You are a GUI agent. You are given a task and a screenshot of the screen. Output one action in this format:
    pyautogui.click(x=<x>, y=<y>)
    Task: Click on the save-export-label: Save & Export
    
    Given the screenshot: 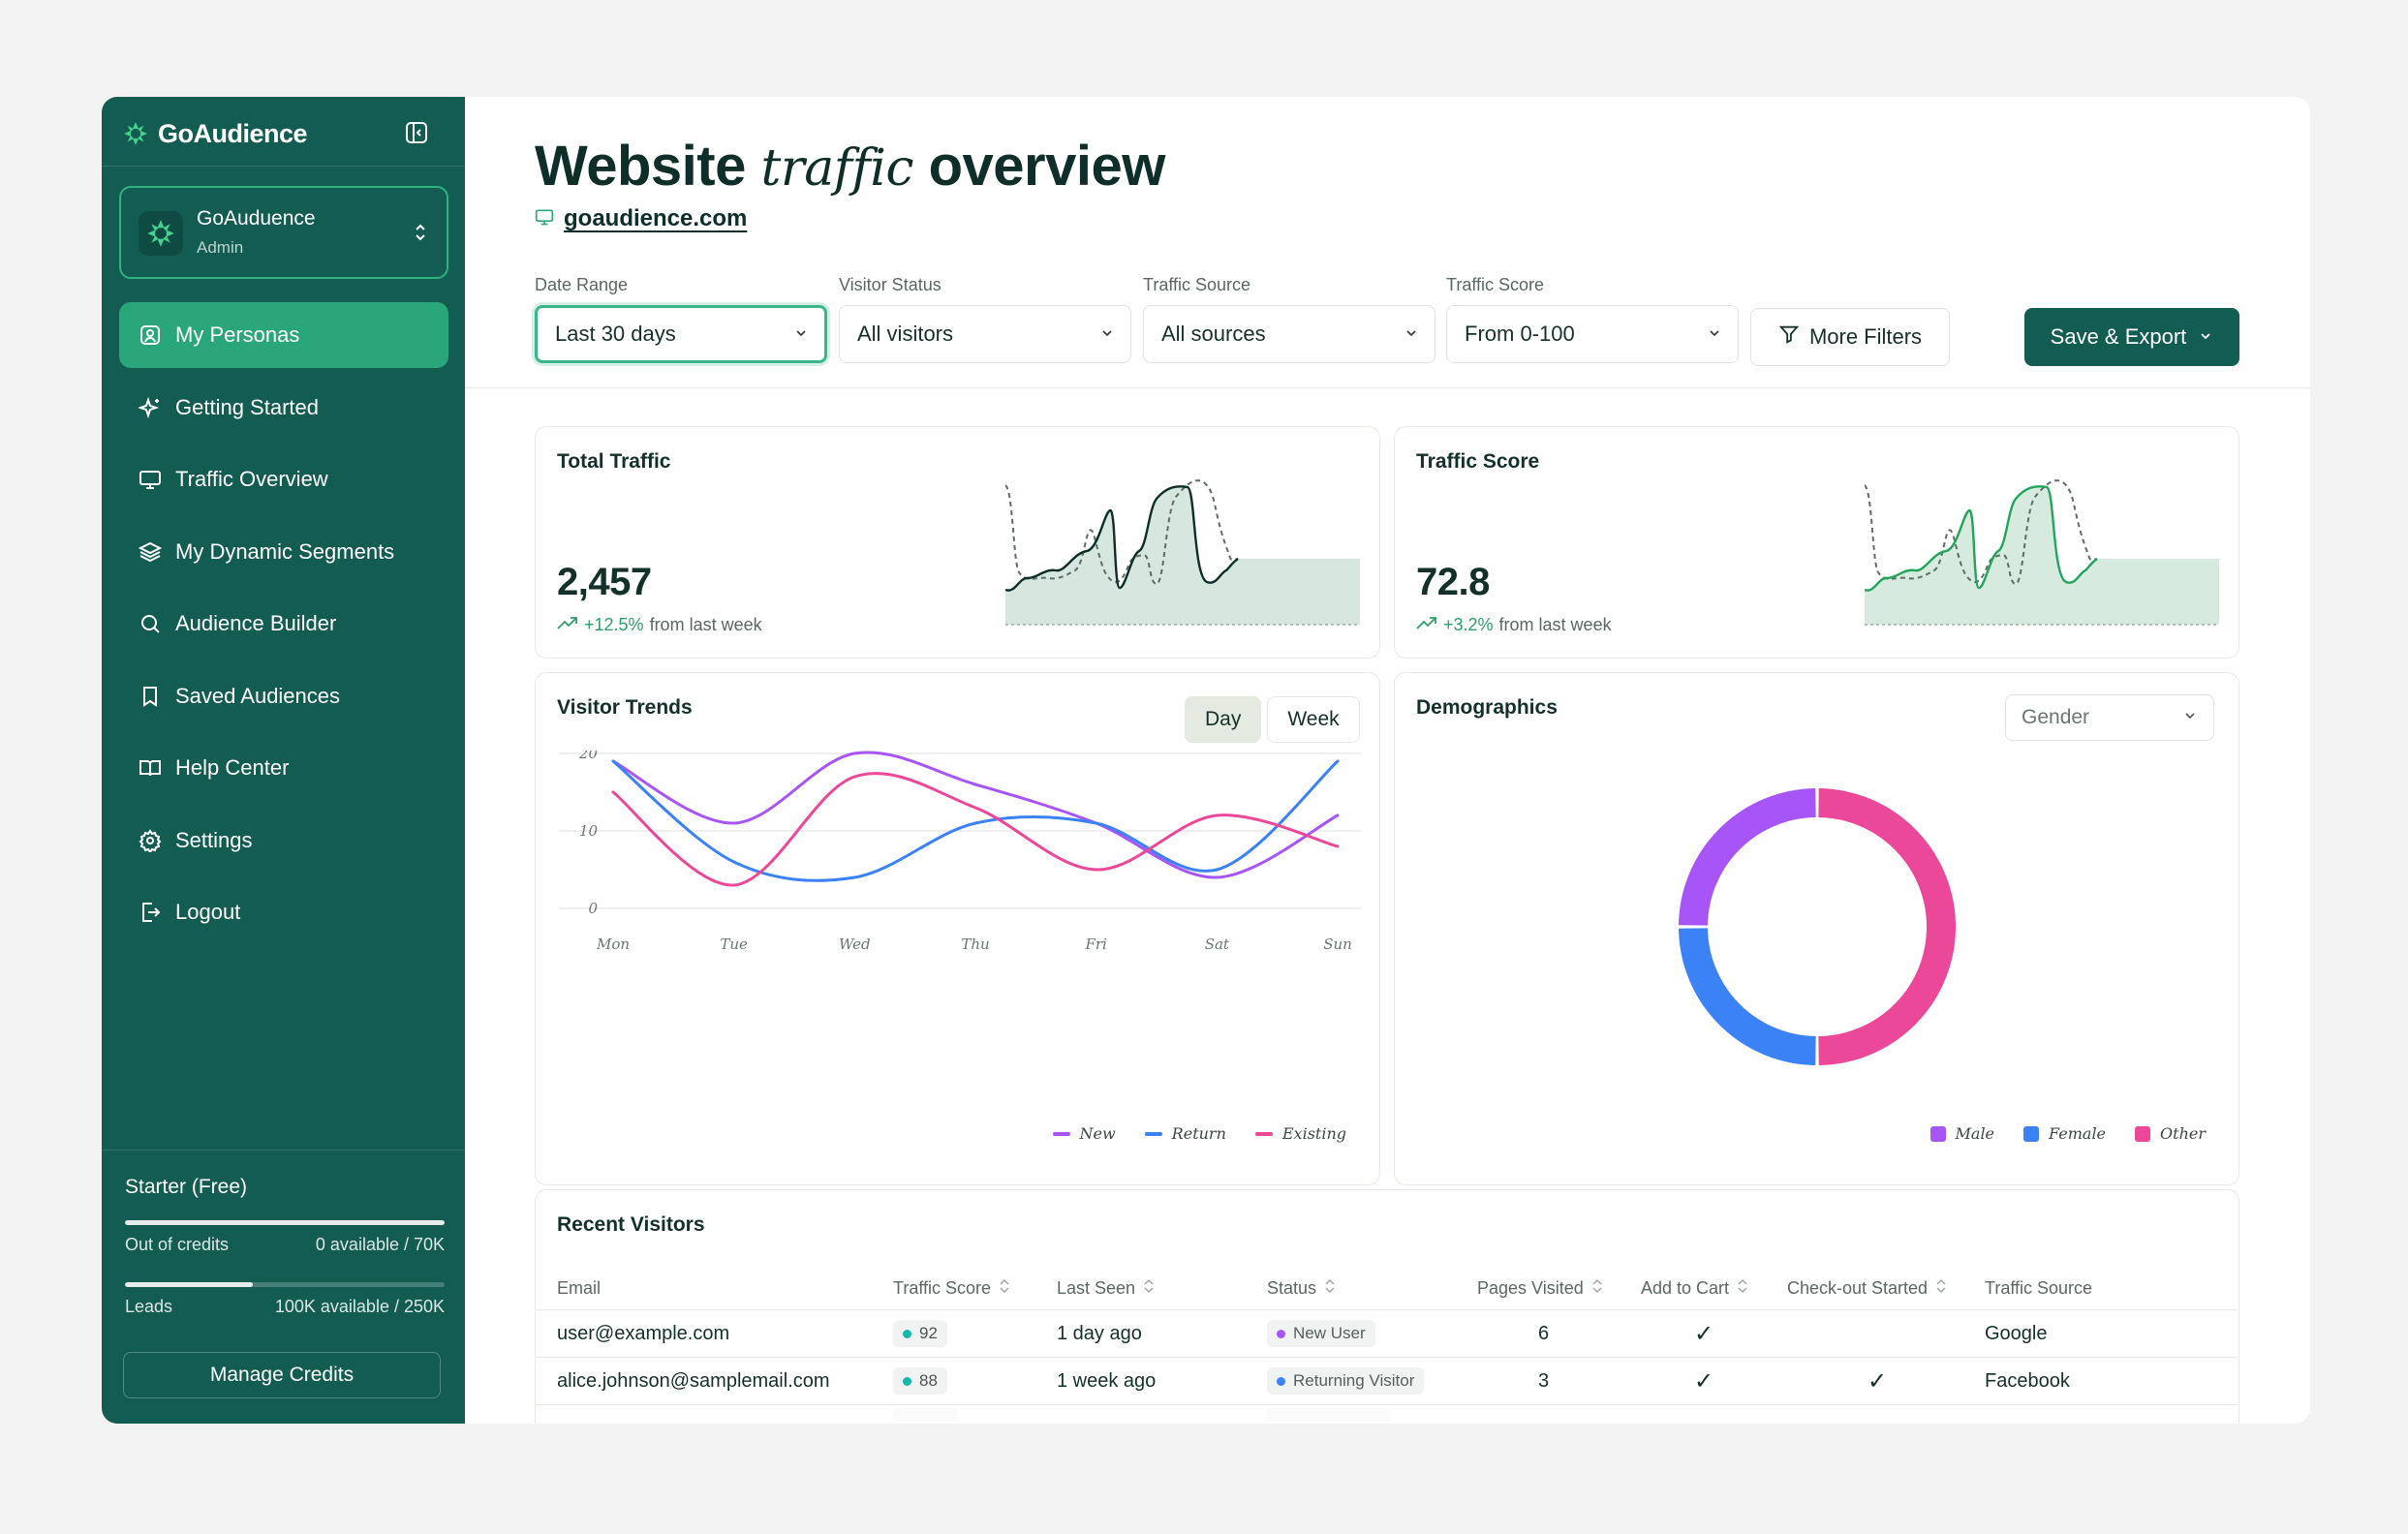 What is the action you would take?
    pyautogui.click(x=2118, y=336)
    